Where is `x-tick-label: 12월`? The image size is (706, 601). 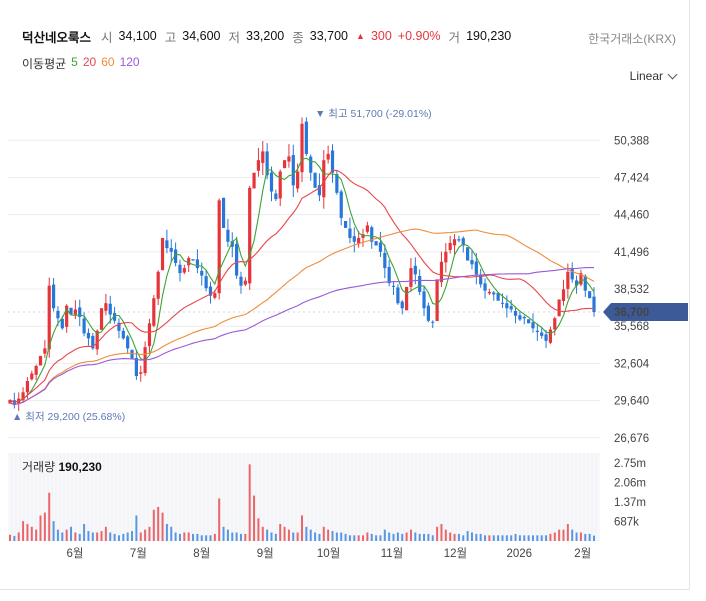 x-tick-label: 12월 is located at coordinates (455, 553).